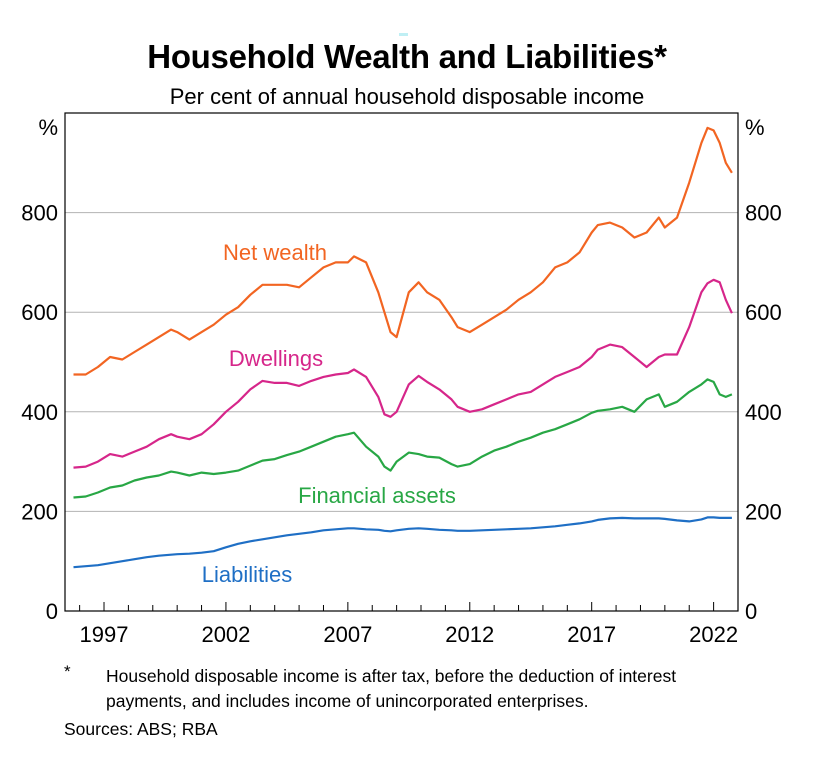 The width and height of the screenshot is (814, 762). Describe the element at coordinates (469, 634) in the screenshot. I see `xtick-label-2012: 2012` at that location.